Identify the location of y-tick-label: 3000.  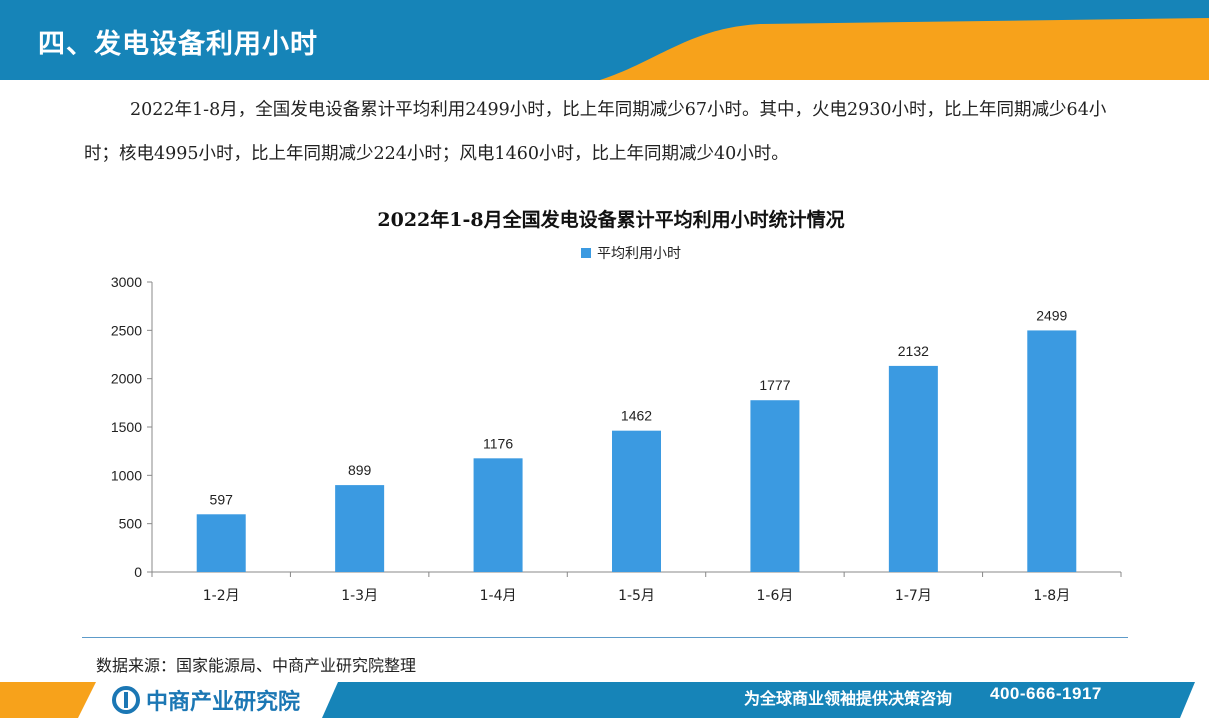
(126, 282).